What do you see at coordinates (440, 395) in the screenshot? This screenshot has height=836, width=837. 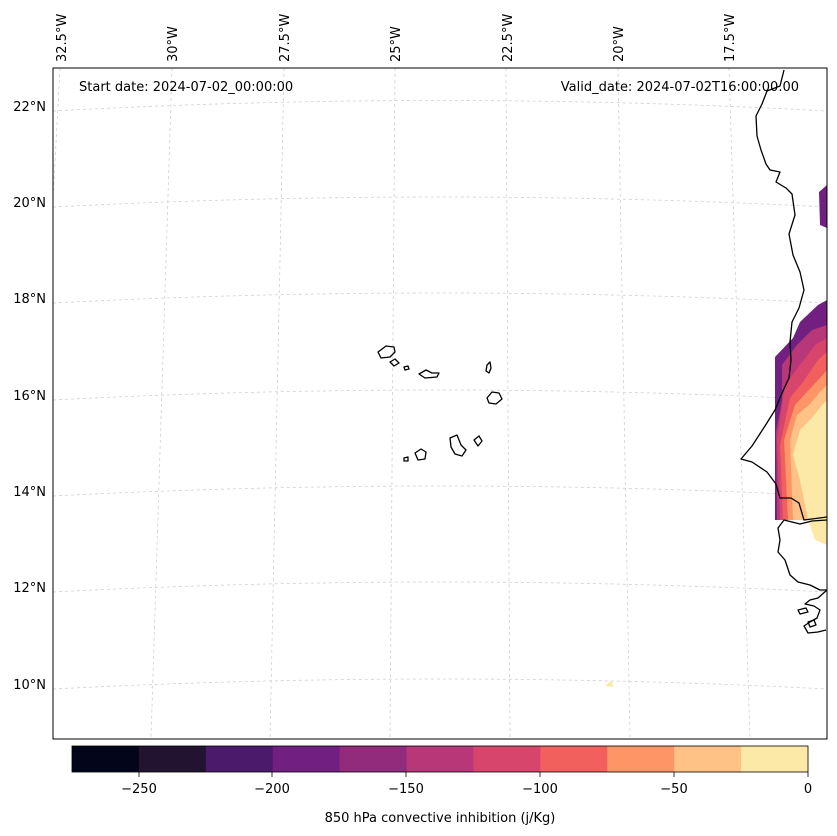 I see `parallel-16n` at bounding box center [440, 395].